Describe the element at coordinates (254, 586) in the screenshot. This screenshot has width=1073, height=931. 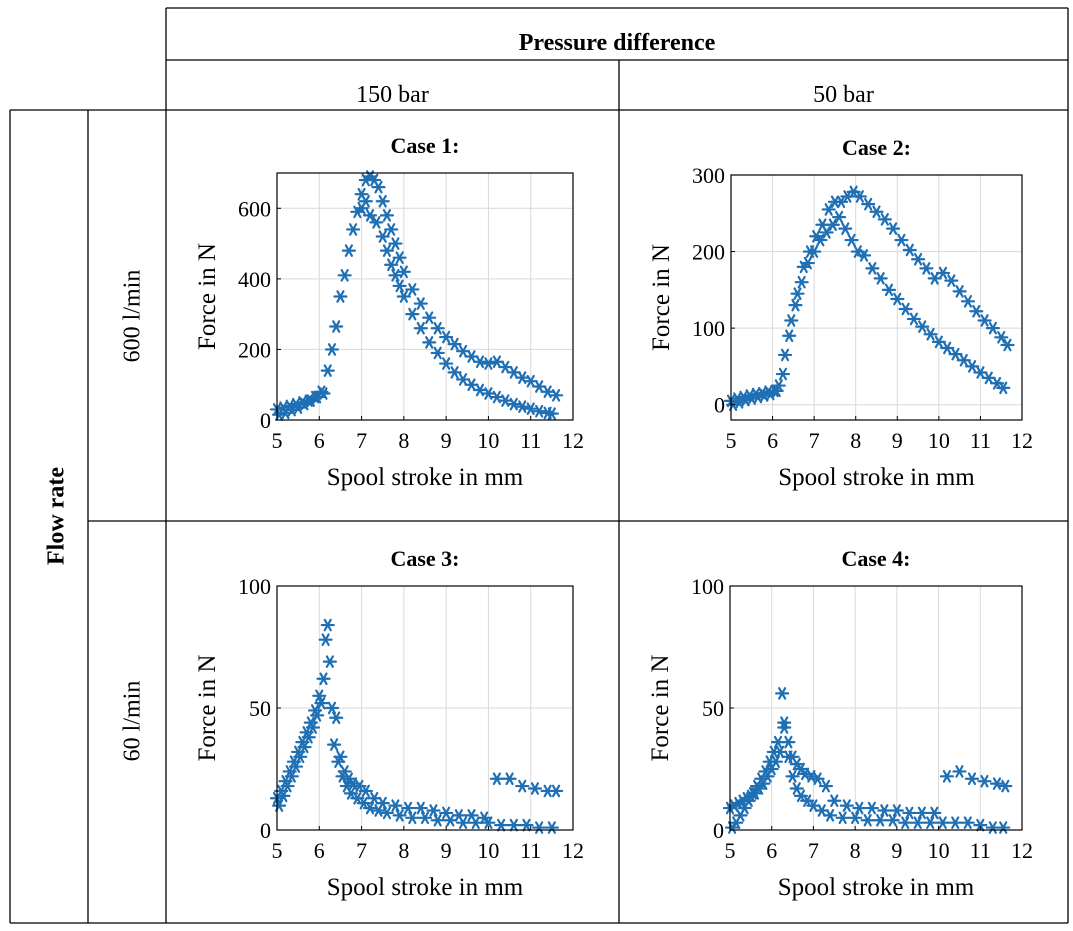
I see `y-tick-label: 100` at that location.